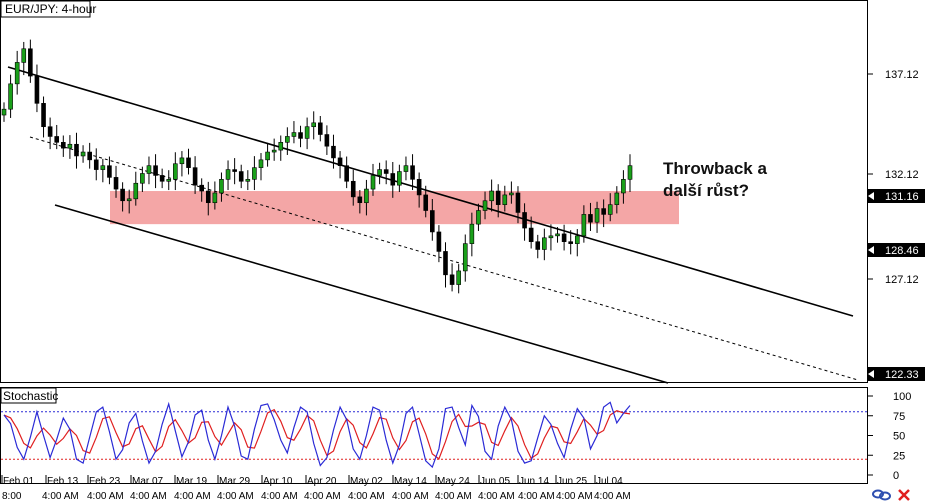  Describe the element at coordinates (534, 481) in the screenshot. I see `x-date-label: Jun 14` at that location.